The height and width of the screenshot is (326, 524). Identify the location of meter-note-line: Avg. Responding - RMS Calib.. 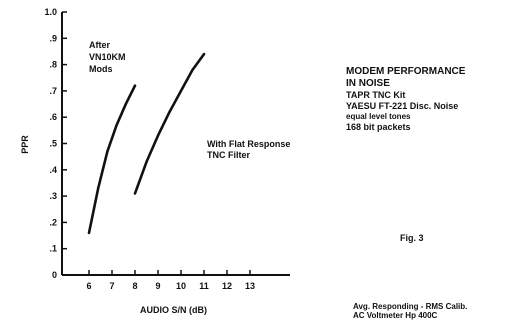
(410, 306).